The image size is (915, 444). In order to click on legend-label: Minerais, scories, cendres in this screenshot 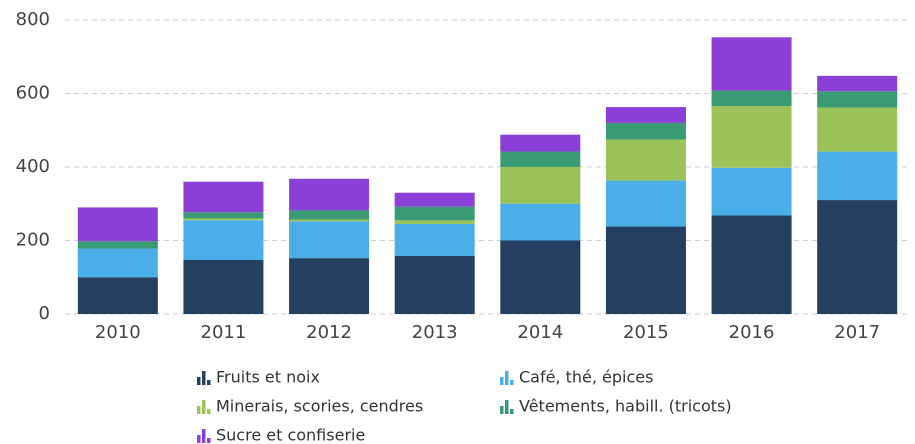, I will do `click(319, 406)`.